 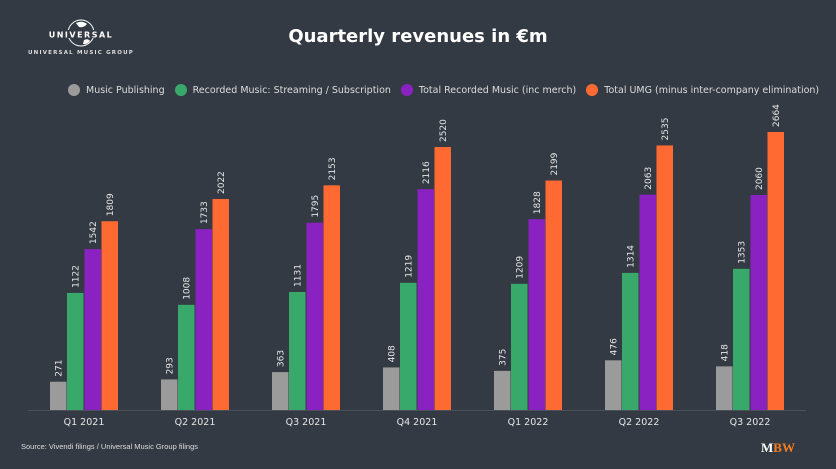 I want to click on legend-label: Recorded Music: Streaming / Subscription, so click(x=291, y=90).